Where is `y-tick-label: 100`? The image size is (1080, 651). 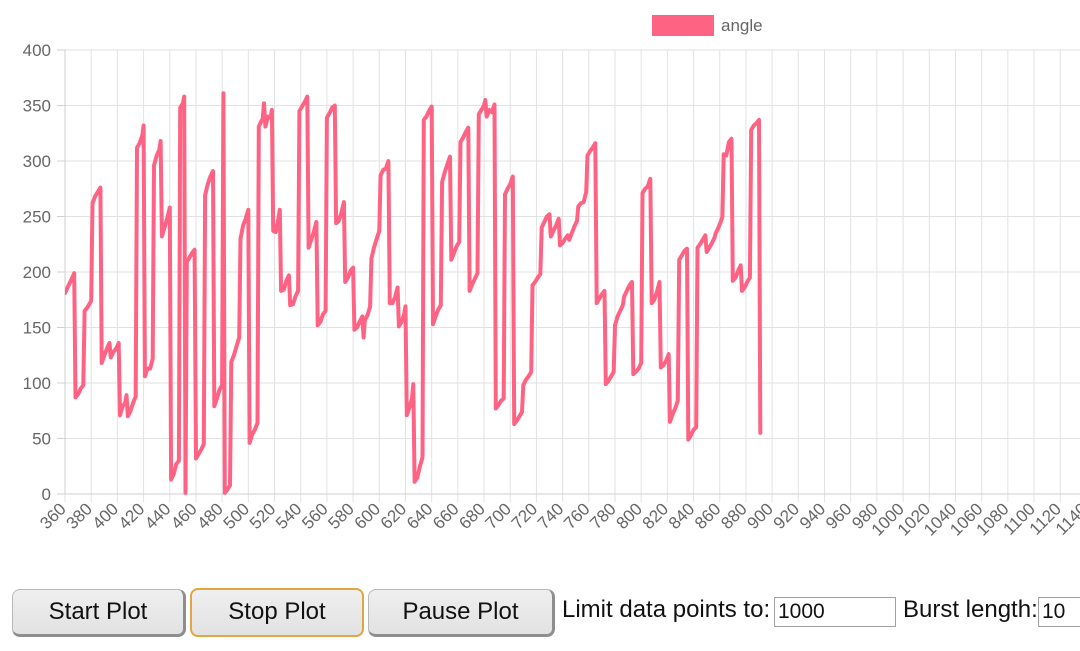 y-tick-label: 100 is located at coordinates (37, 383).